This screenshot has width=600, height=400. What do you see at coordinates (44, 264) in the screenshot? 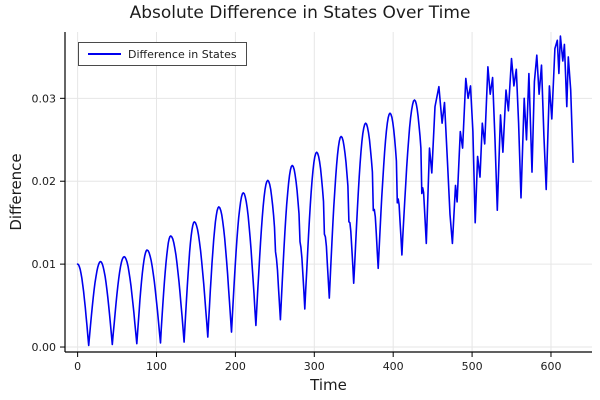
I see `y-tick-label: 0.01` at bounding box center [44, 264].